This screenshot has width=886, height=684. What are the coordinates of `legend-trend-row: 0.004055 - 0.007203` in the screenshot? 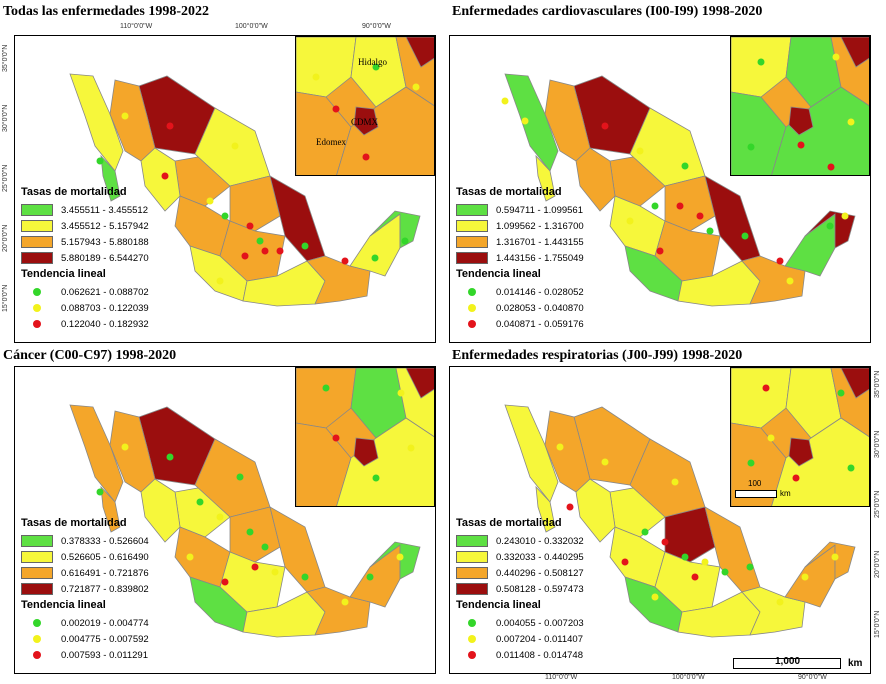 It's located at (520, 623).